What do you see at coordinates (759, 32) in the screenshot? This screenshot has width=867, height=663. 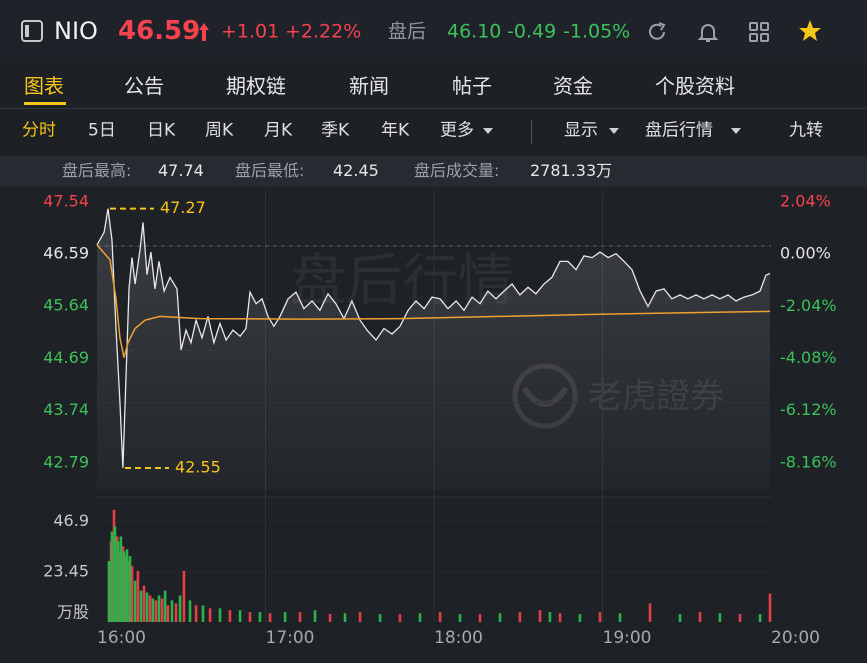 I see `menu-grid-icon` at bounding box center [759, 32].